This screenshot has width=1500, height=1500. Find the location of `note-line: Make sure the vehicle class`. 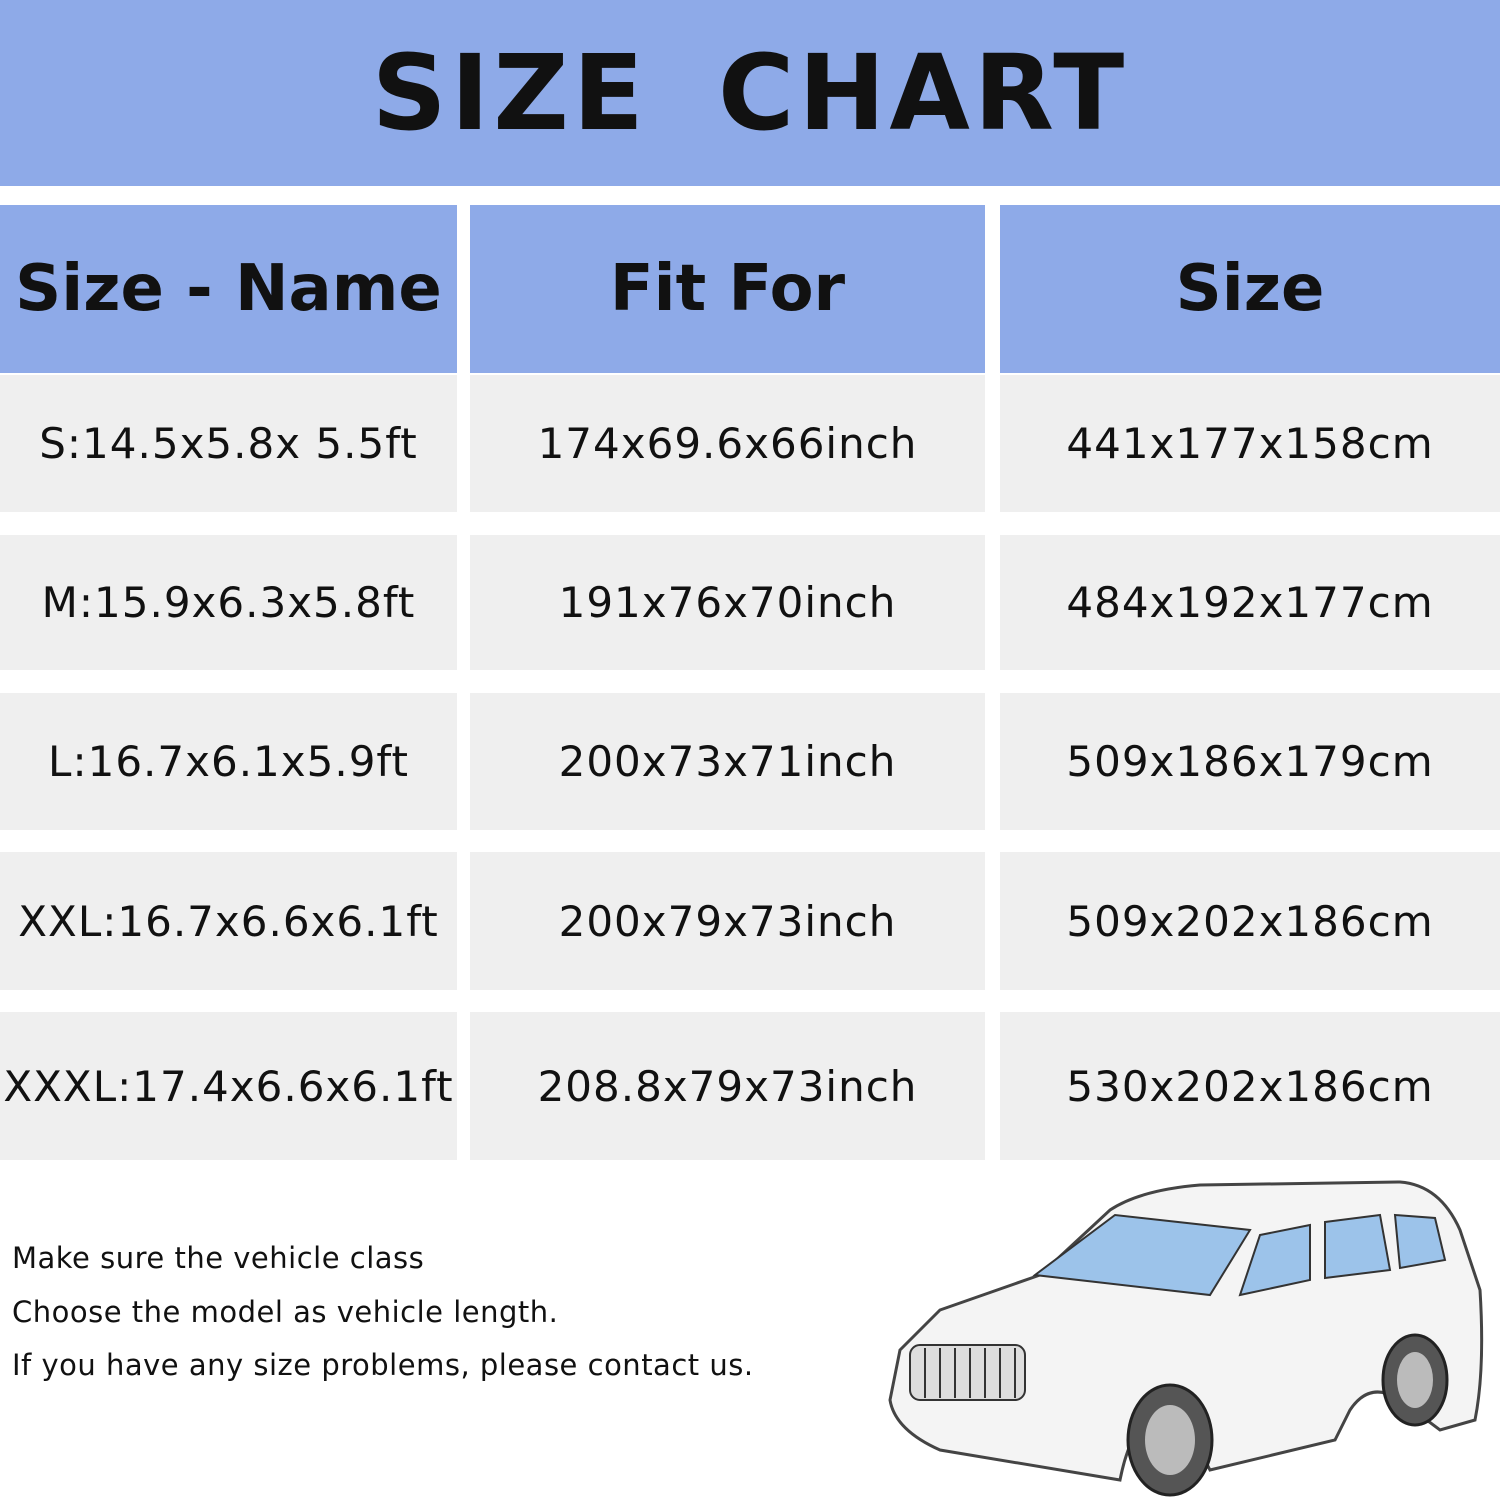

note-line: Make sure the vehicle class is located at coordinates (218, 1258).